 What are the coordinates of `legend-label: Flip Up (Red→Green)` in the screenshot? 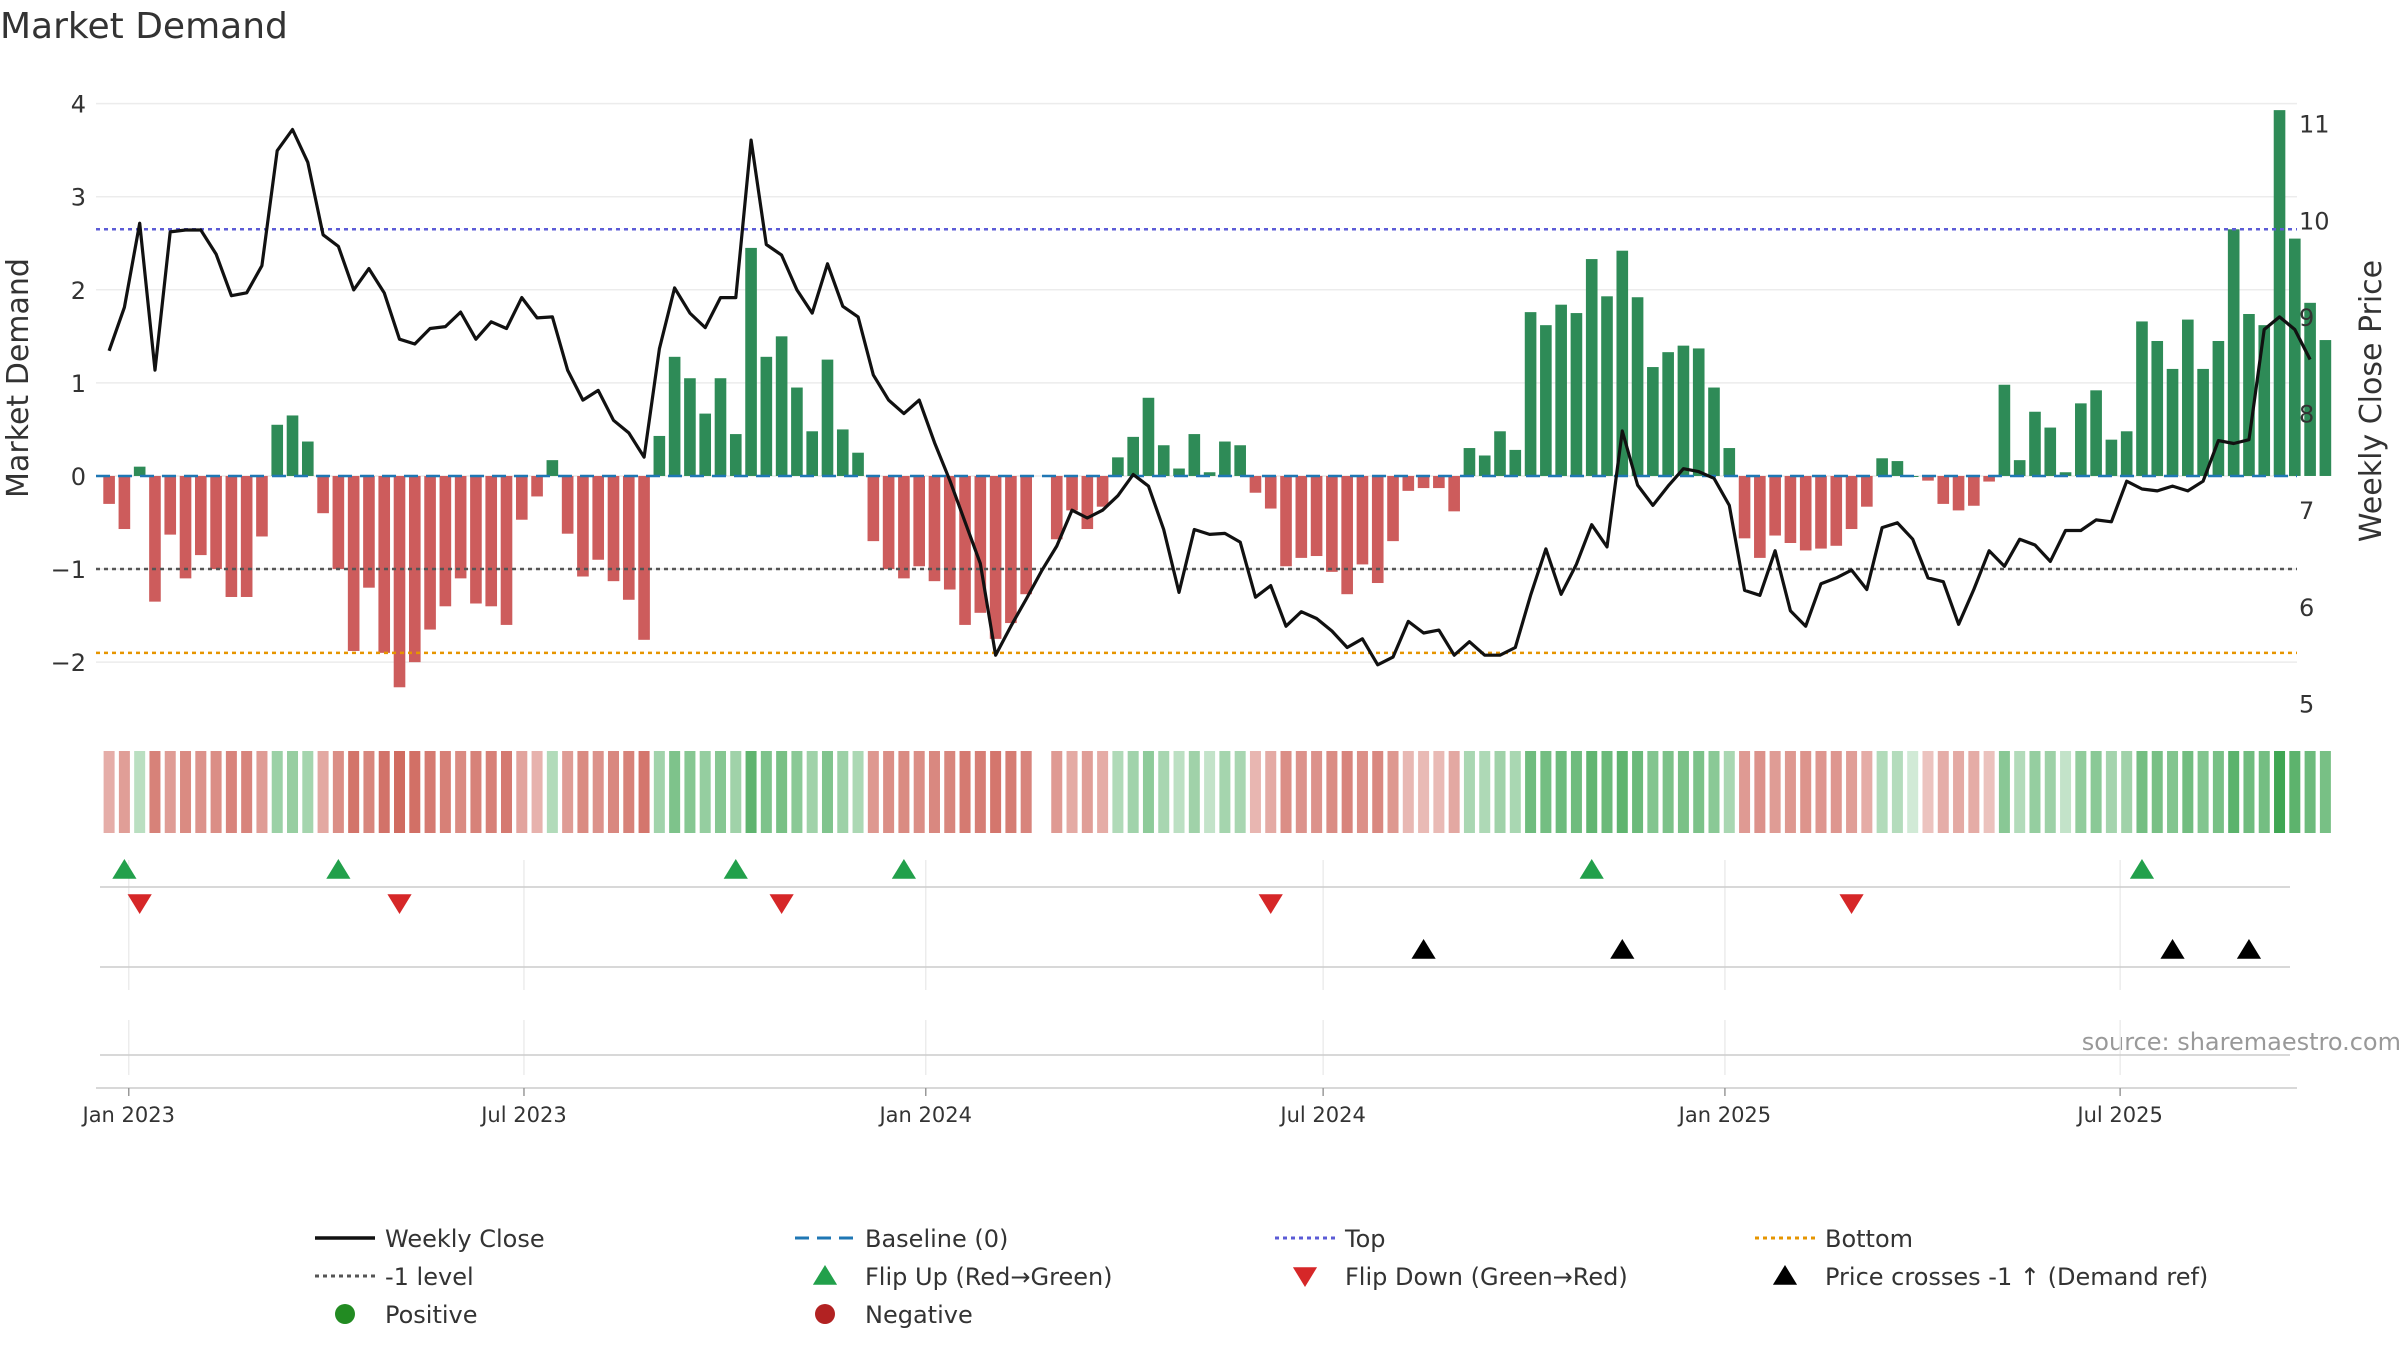 It's located at (989, 1277).